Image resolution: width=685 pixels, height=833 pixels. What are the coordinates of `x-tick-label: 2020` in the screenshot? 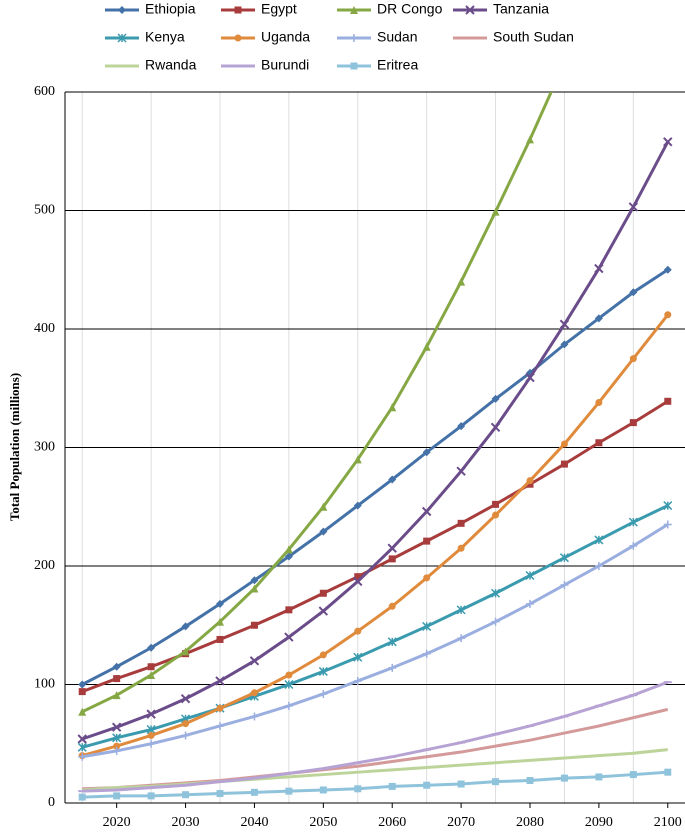 It's located at (117, 822).